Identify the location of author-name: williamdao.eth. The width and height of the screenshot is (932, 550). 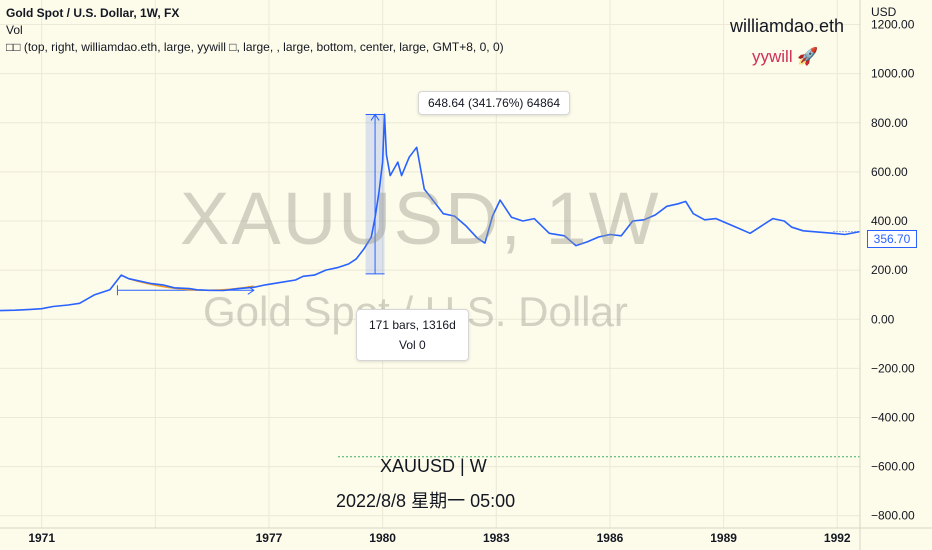
(787, 26).